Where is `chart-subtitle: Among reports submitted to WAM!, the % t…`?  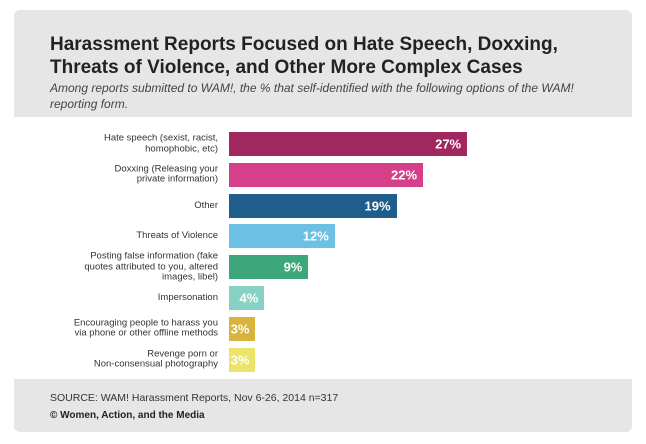
chart-subtitle: Among reports submitted to WAM!, the % t… is located at coordinates (312, 96).